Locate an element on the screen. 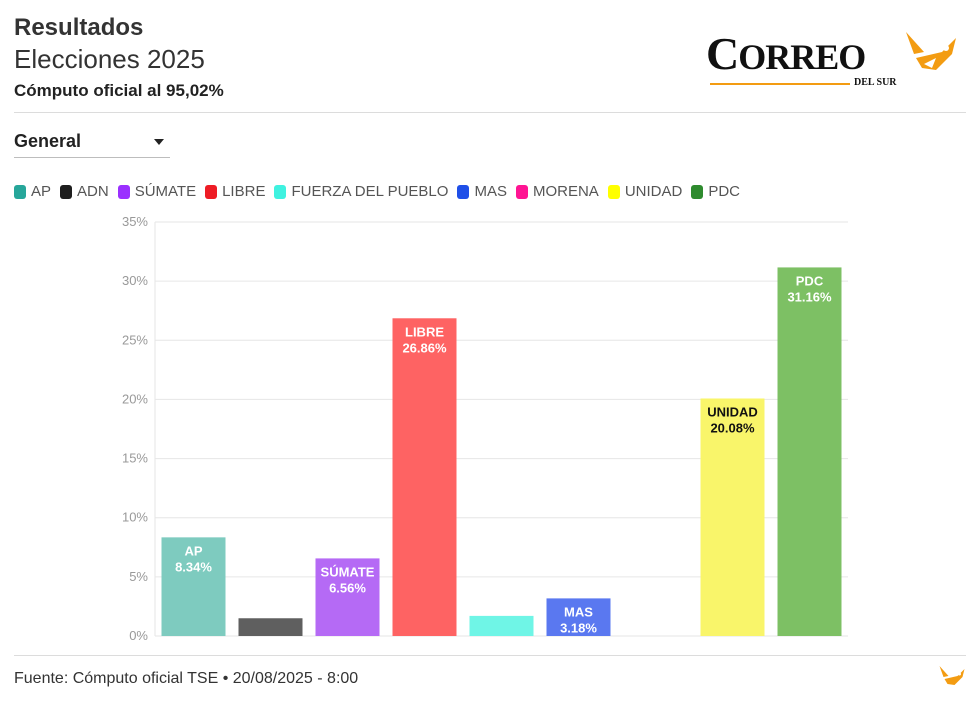 The image size is (980, 709). data-label-value: 26.86% is located at coordinates (424, 347).